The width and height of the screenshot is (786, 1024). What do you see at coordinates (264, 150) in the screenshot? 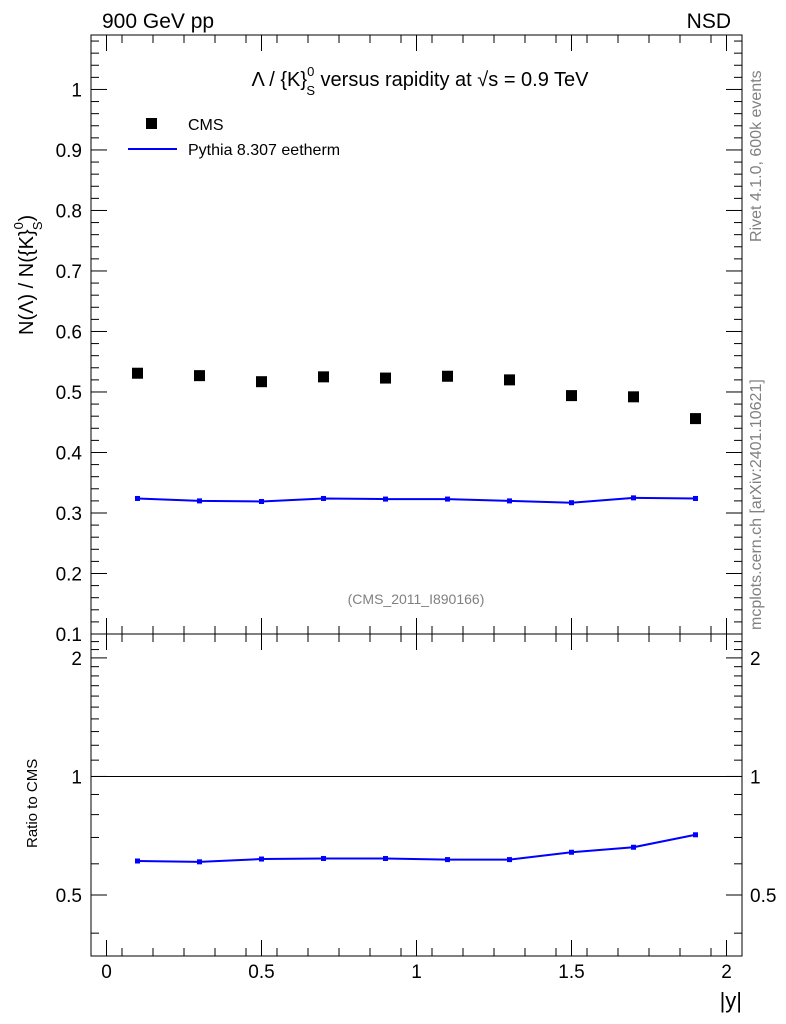
I see `legend-pythia-label: Pythia 8.307 eetherm` at bounding box center [264, 150].